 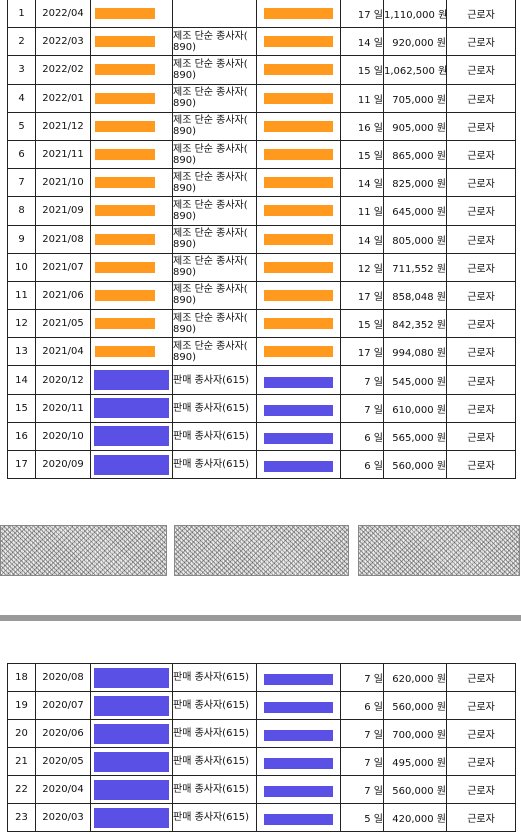 What do you see at coordinates (63, 70) in the screenshot?
I see `year-month: 2022/02` at bounding box center [63, 70].